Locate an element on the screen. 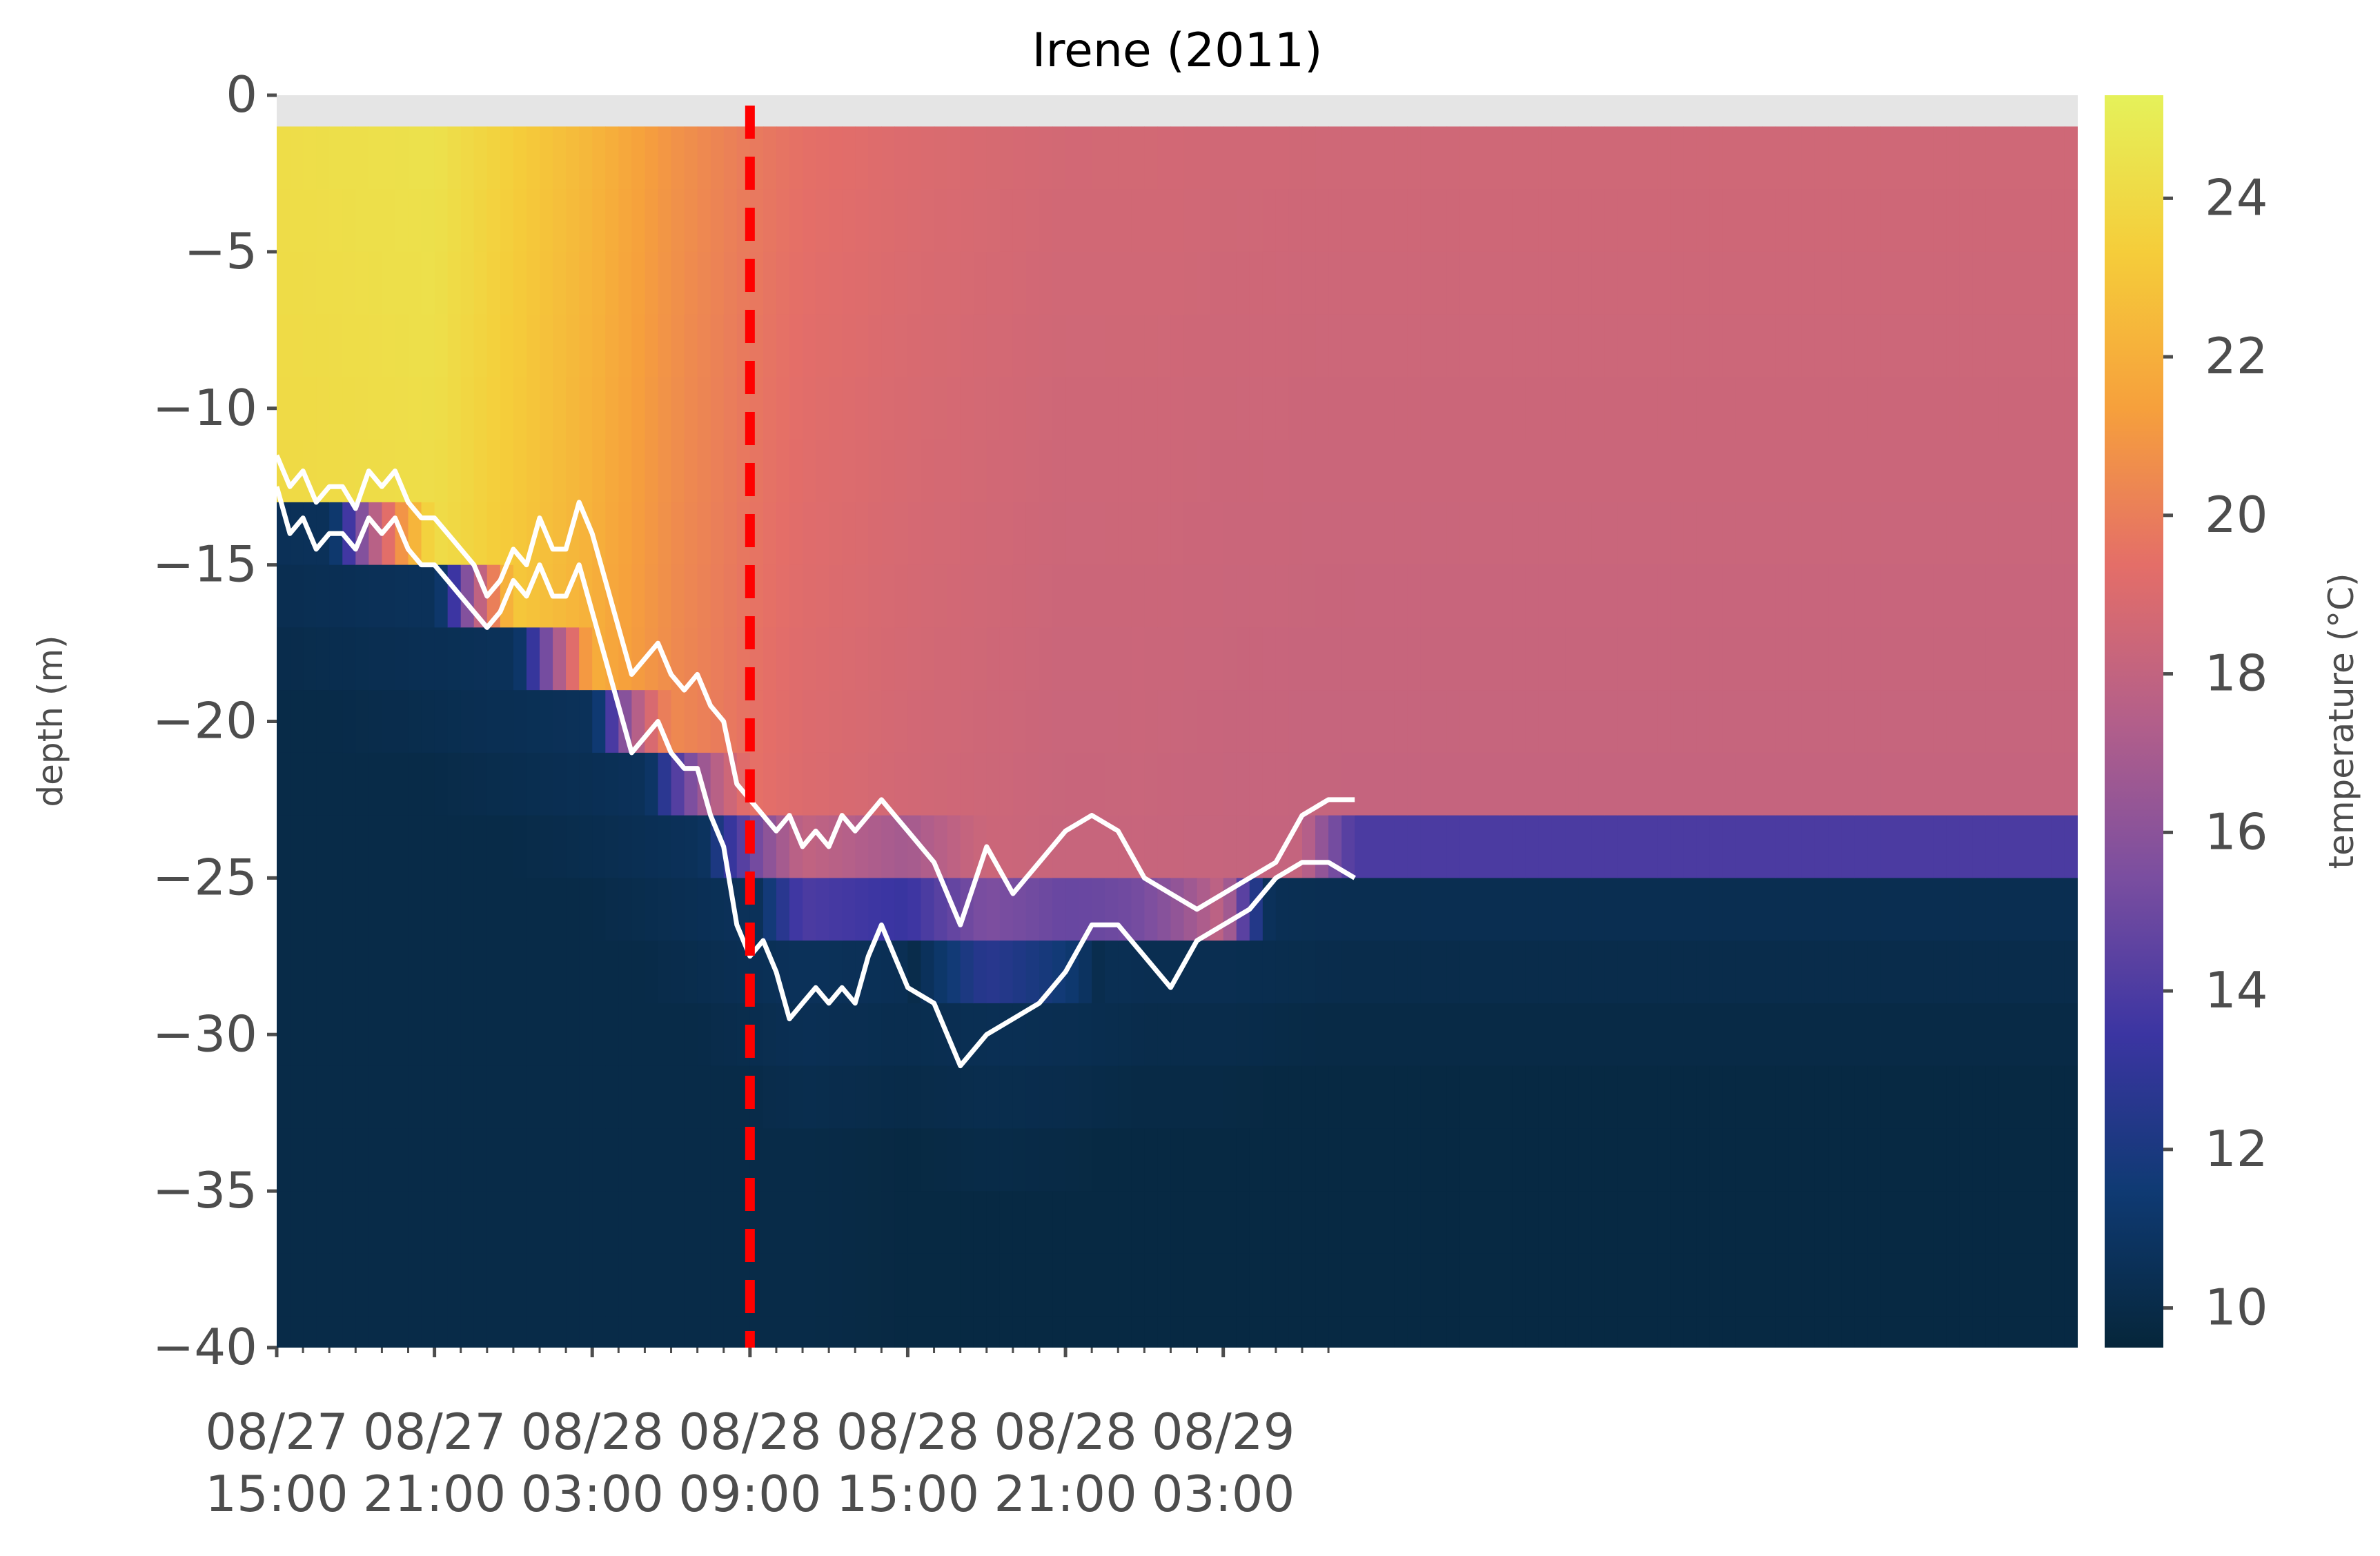  y-tick-label: −30 is located at coordinates (205, 1034).